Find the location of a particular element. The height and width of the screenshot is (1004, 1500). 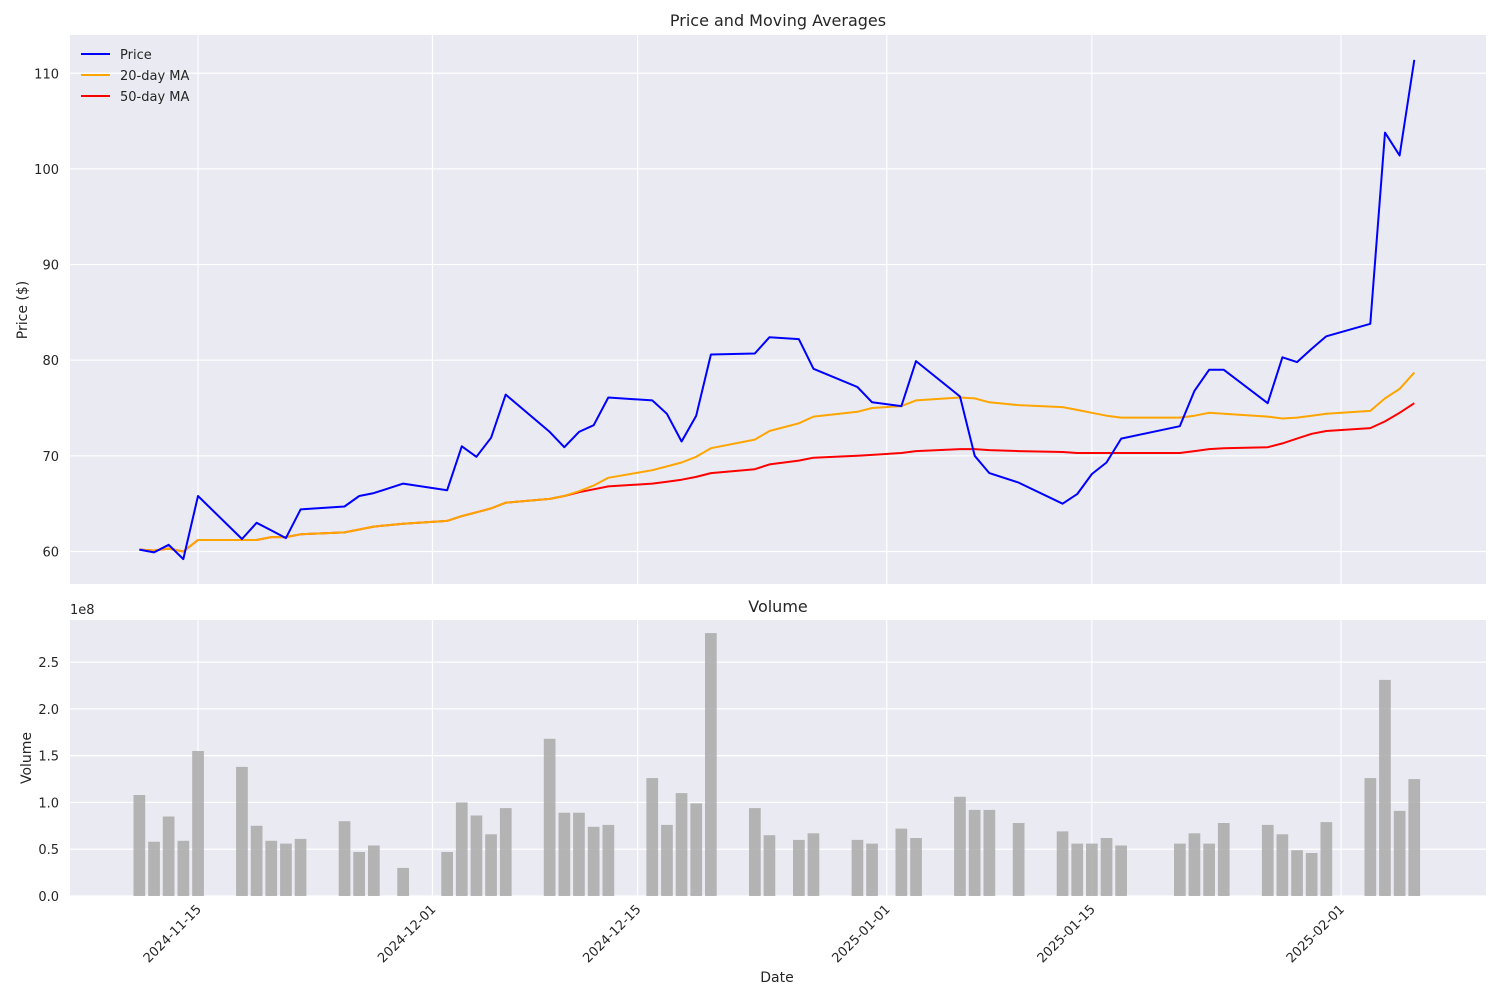

price-chart-title: Price and Moving Averages is located at coordinates (778, 20).